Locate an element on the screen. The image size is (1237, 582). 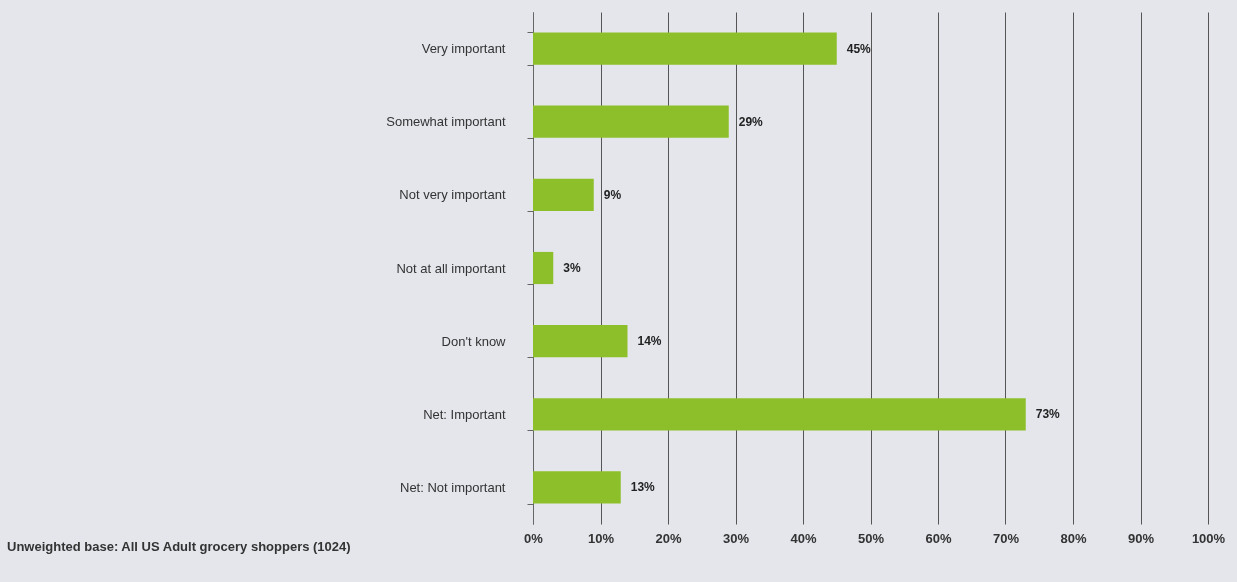
x-tick-label: 50% is located at coordinates (871, 538).